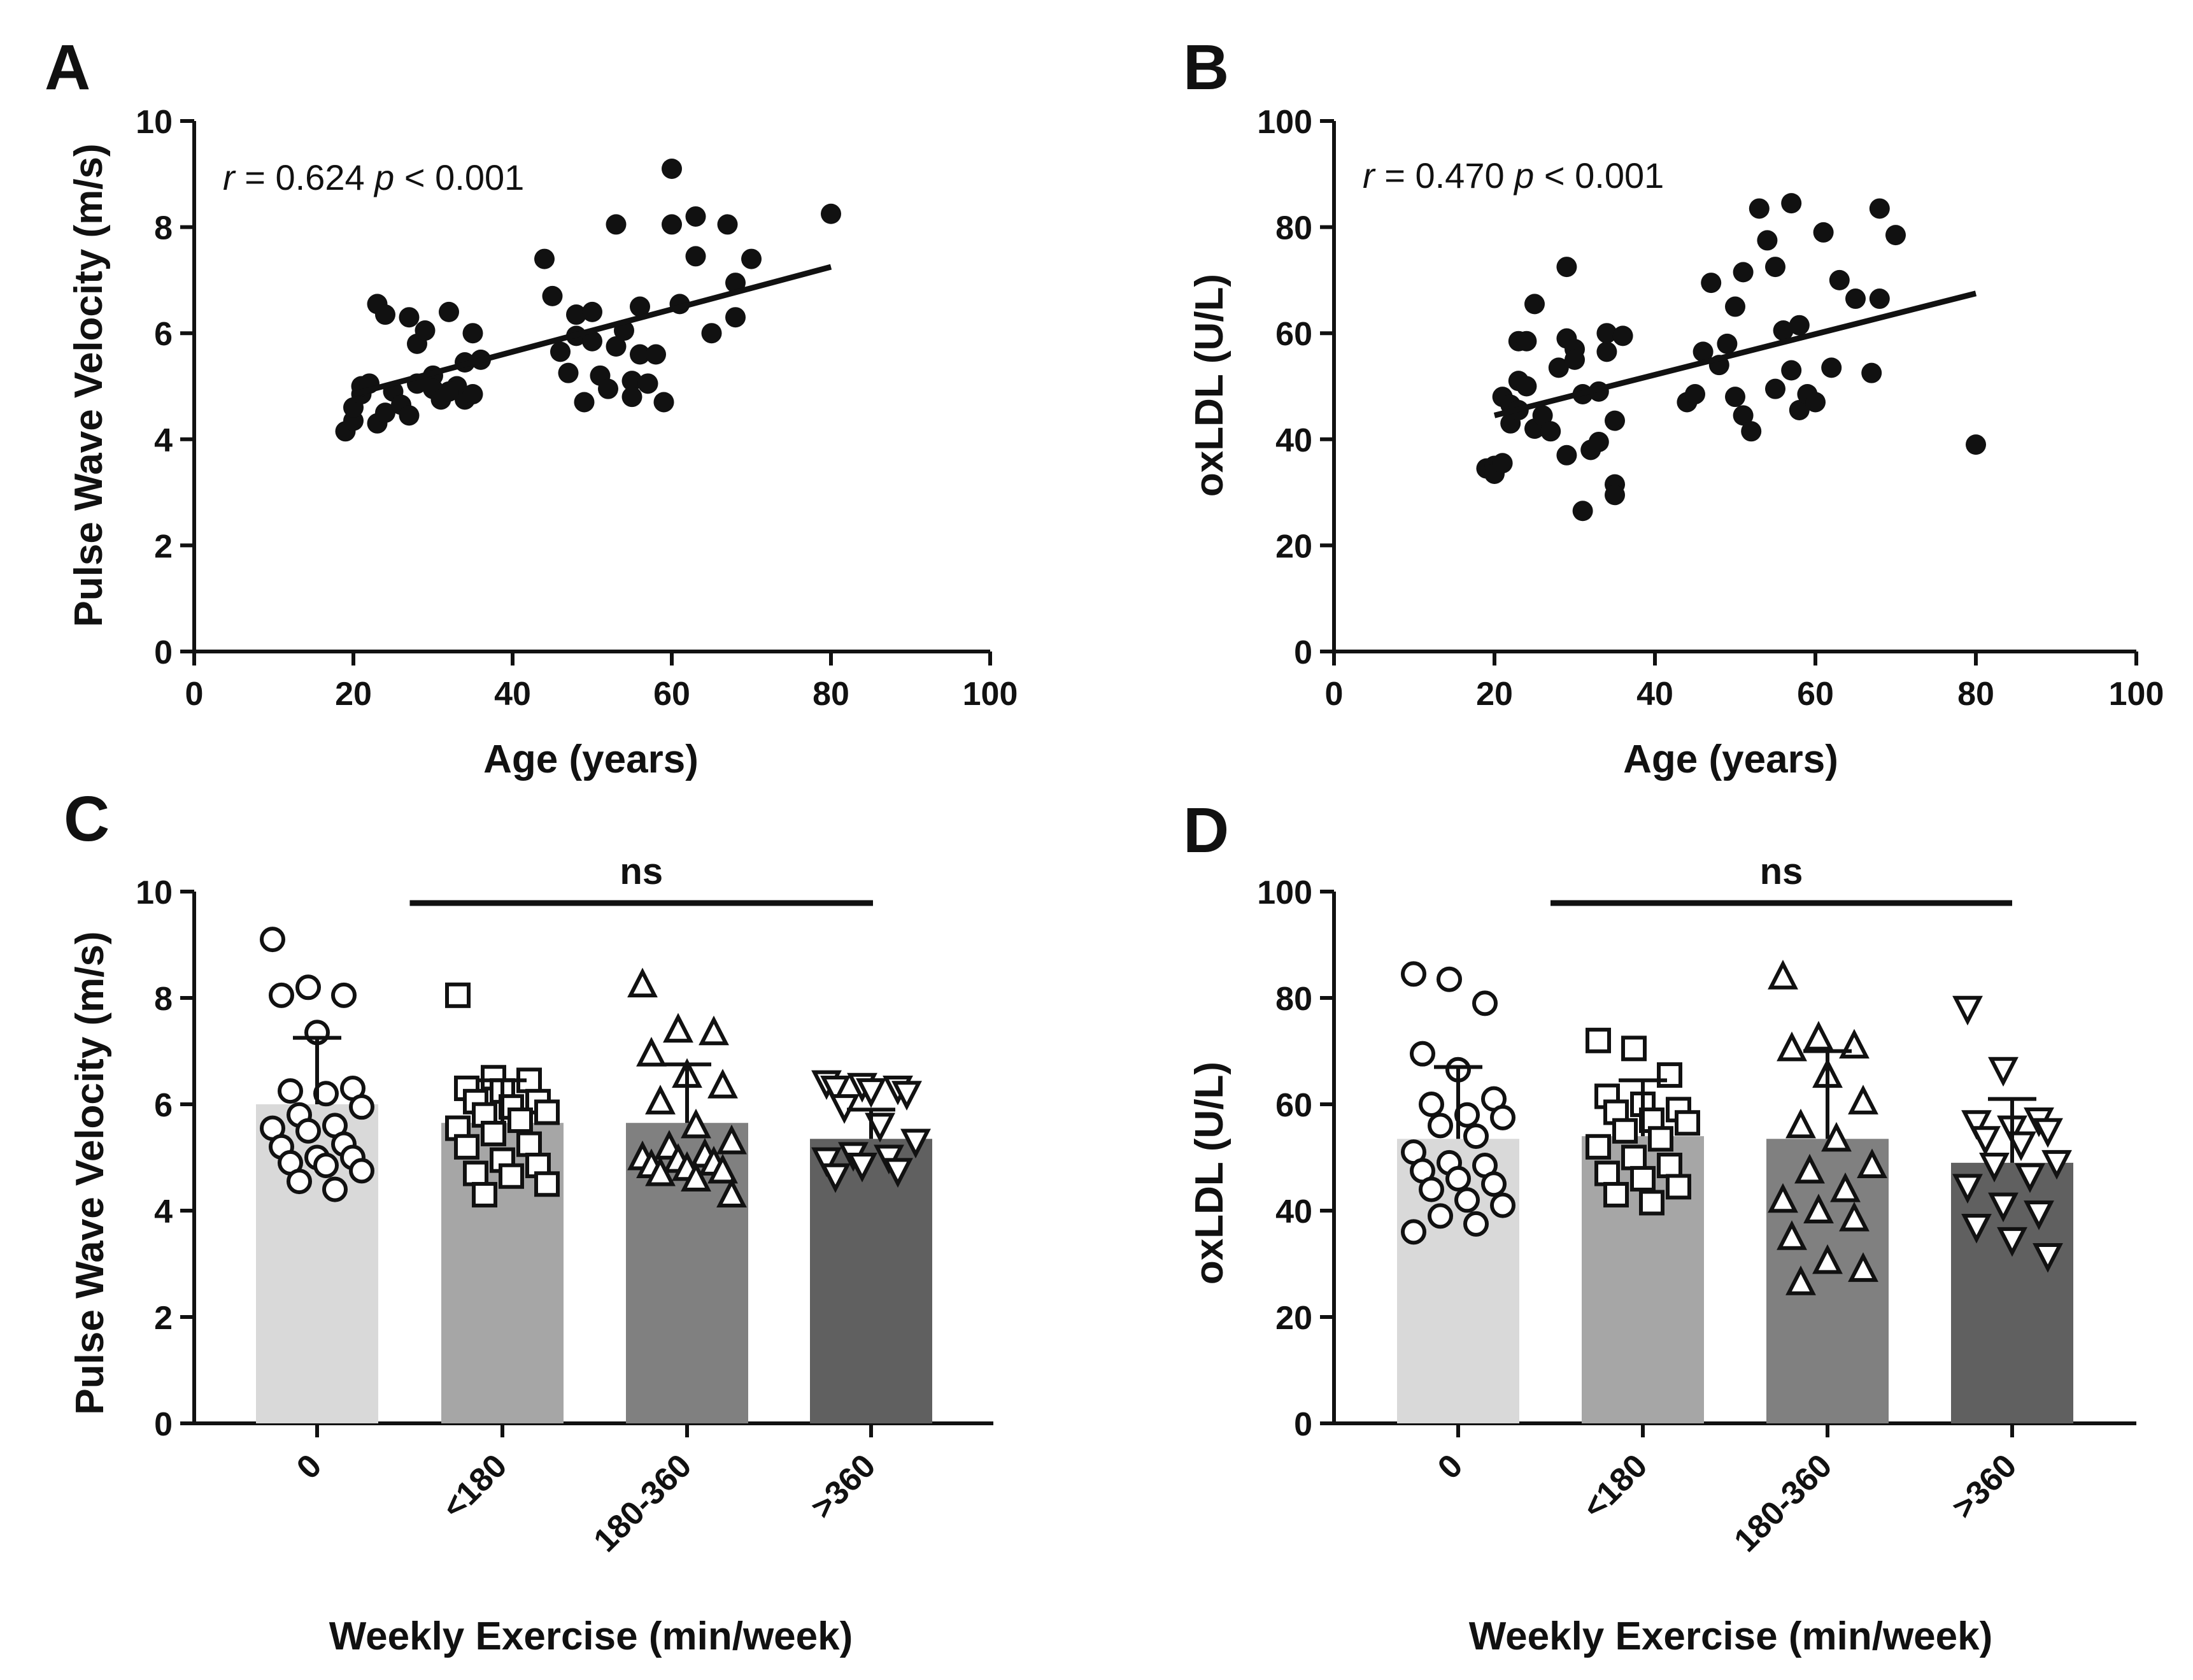  Describe the element at coordinates (1293, 228) in the screenshot. I see `y-tick-label: 80` at that location.